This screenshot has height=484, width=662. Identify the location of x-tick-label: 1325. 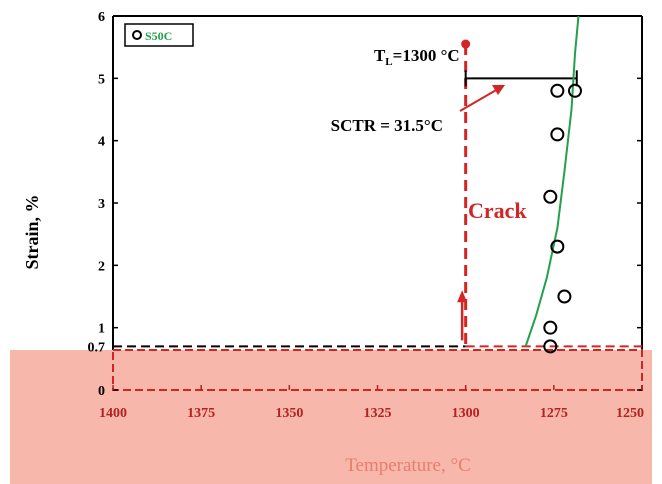
(378, 413).